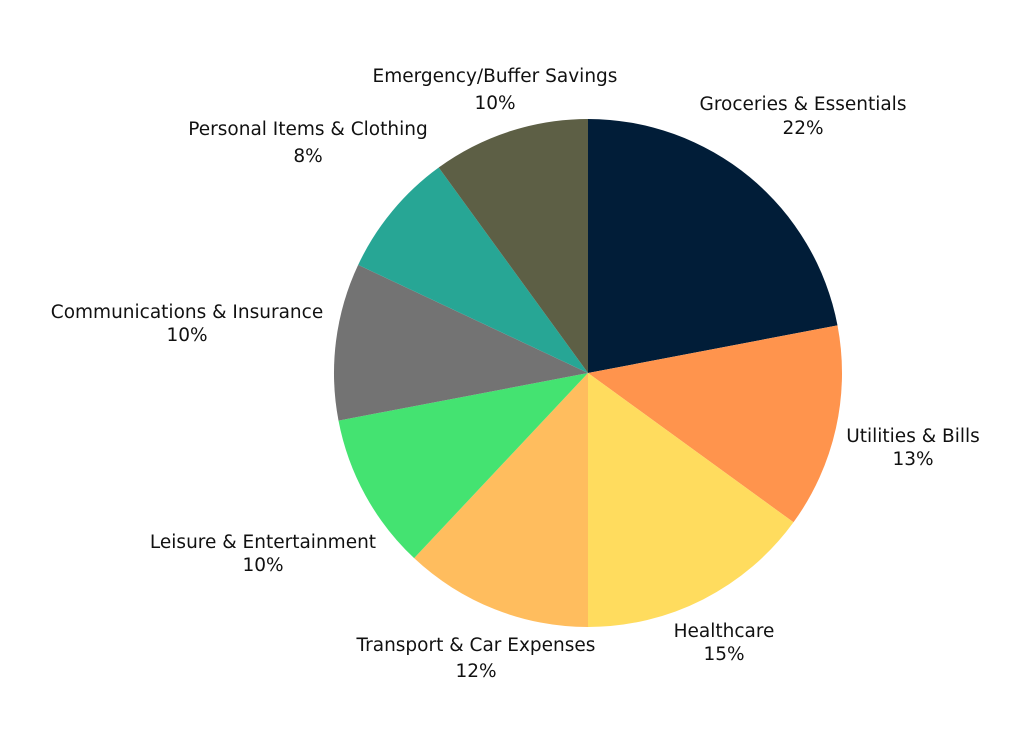  I want to click on pie-slice-emergency-buffer-savings, so click(513, 246).